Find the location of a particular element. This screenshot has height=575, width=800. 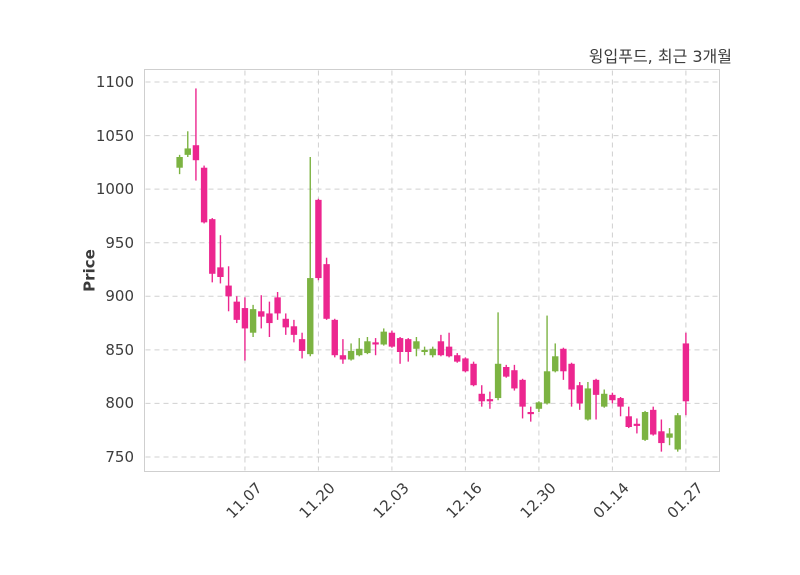

y-tick-label: 800 is located at coordinates (119, 403).